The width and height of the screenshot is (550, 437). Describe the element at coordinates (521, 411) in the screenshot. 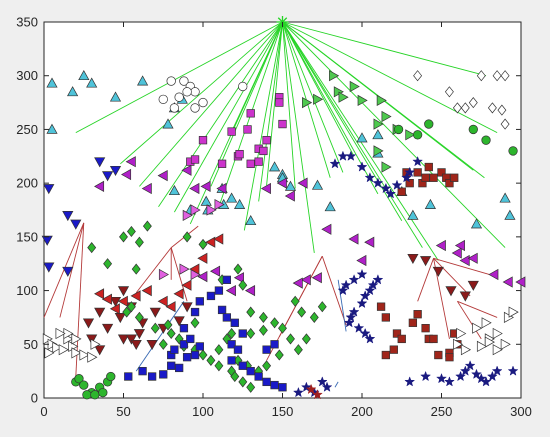

I see `x-tick-label: 300` at that location.